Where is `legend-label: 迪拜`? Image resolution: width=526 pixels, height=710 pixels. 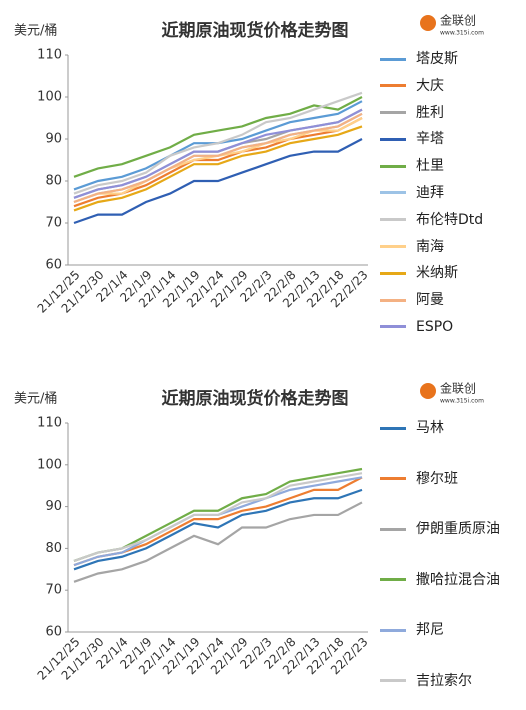 legend-label: 迪拜 is located at coordinates (430, 192).